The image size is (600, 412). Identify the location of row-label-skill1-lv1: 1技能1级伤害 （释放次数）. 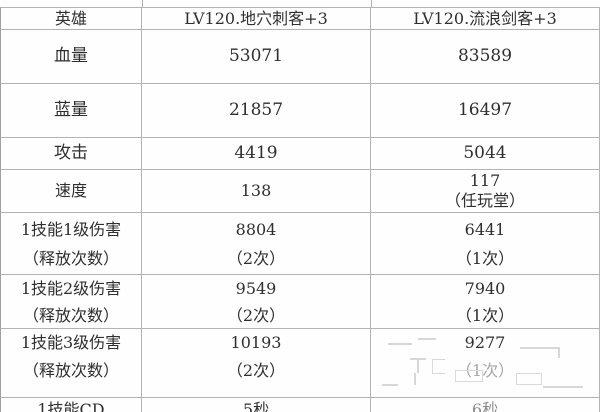
(71, 244).